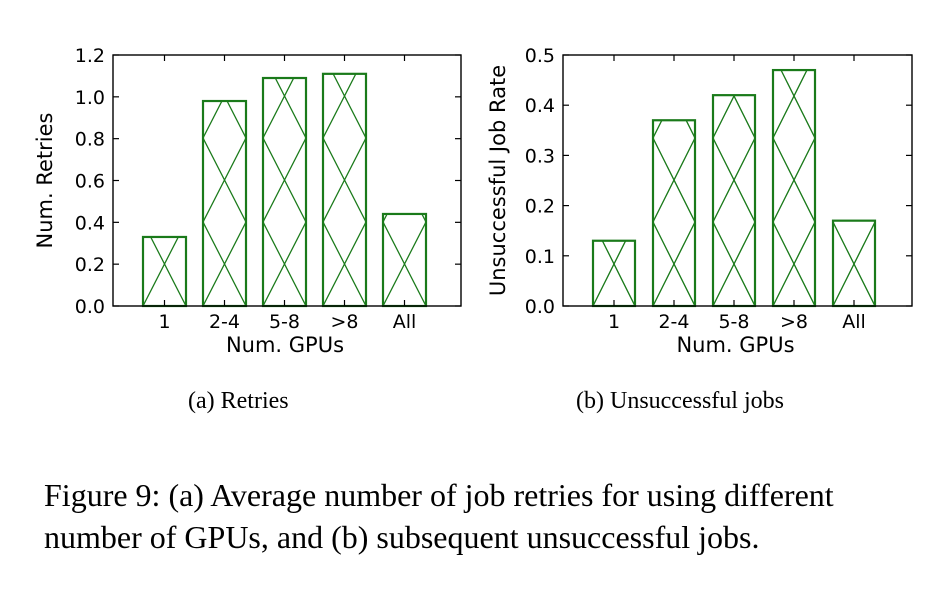 This screenshot has height=600, width=939. What do you see at coordinates (540, 257) in the screenshot?
I see `y-tick-label: 0.1` at bounding box center [540, 257].